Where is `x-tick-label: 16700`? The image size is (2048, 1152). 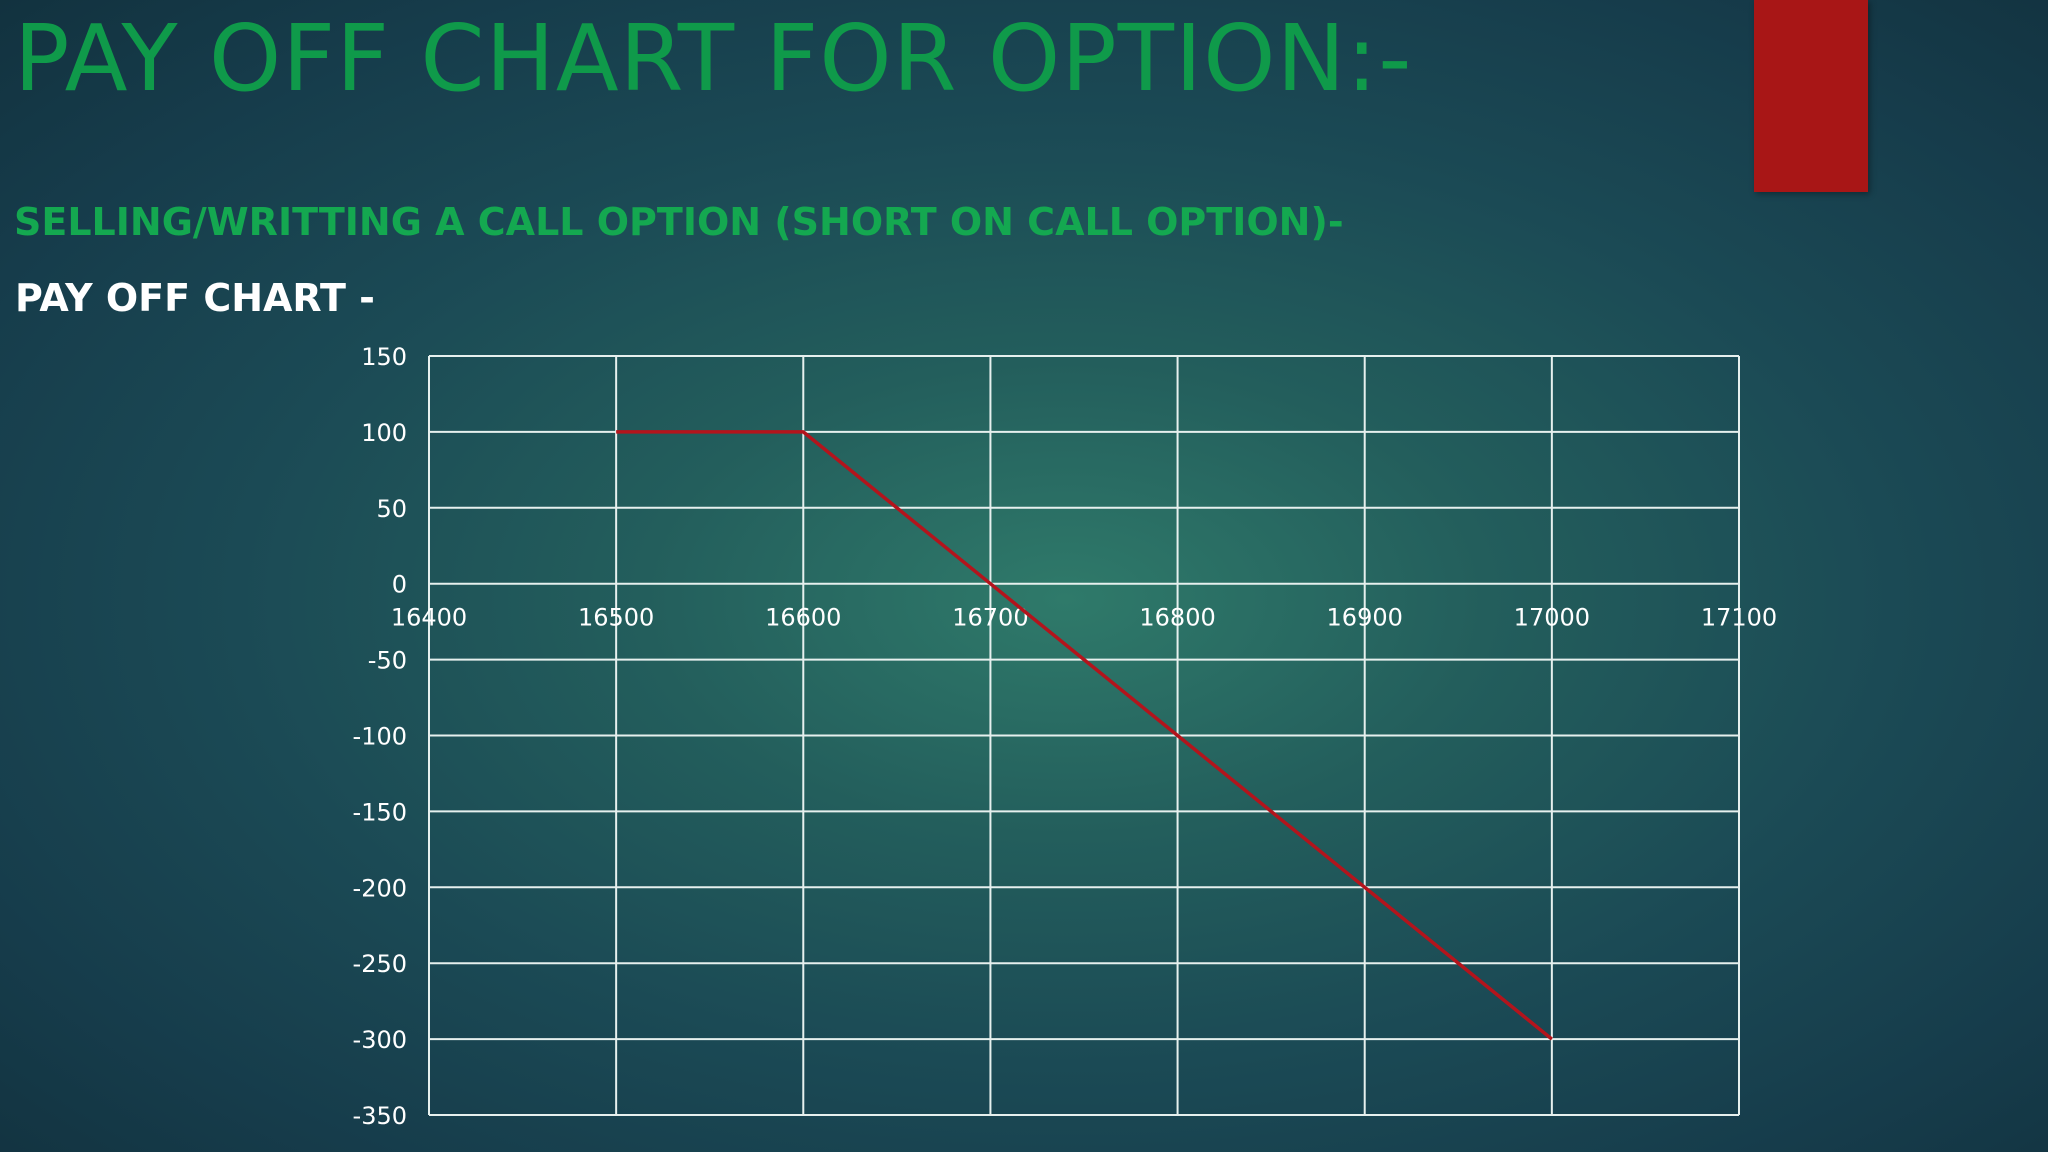
x-tick-label: 16700 is located at coordinates (990, 618).